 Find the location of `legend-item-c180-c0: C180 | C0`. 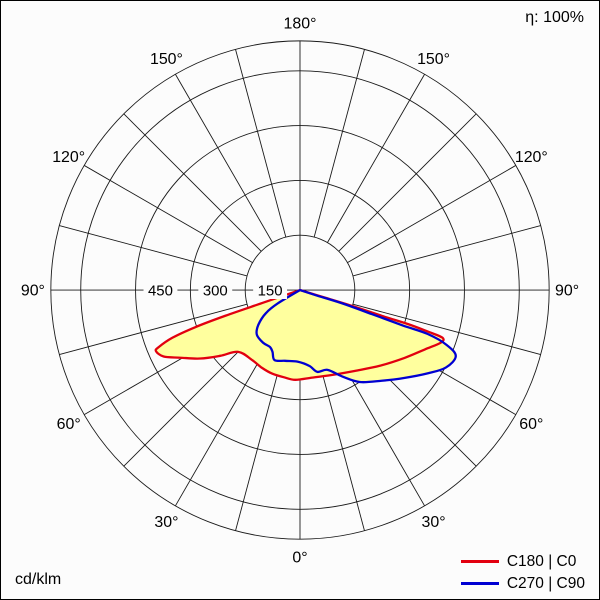

legend-item-c180-c0: C180 | C0 is located at coordinates (522, 561).